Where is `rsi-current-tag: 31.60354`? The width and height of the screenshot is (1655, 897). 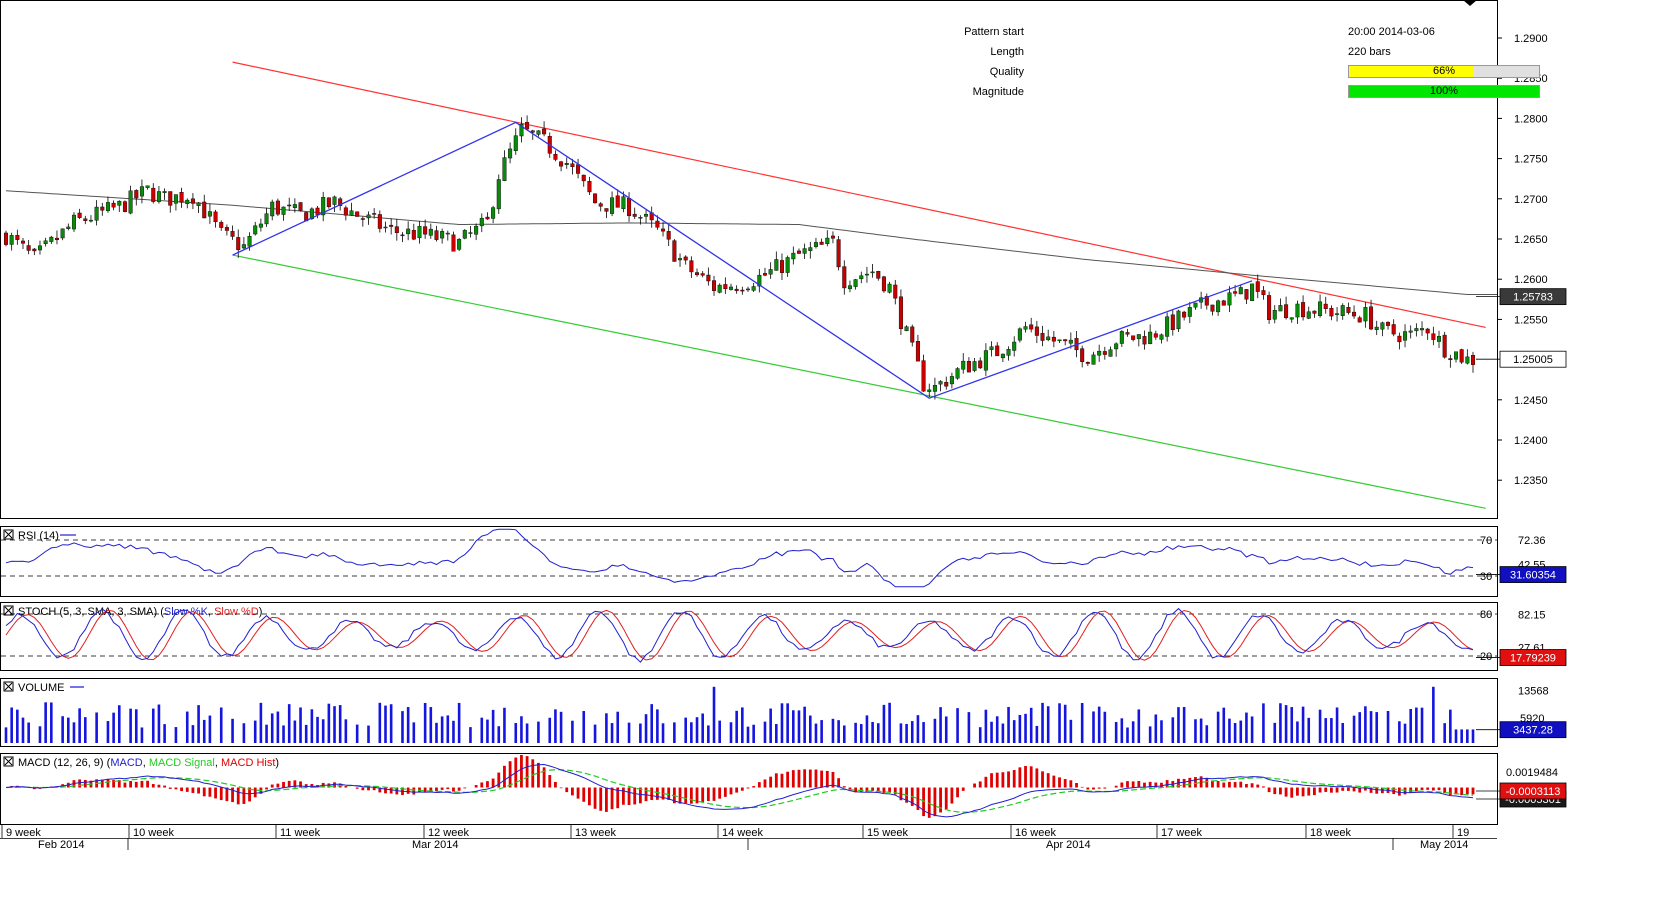
rsi-current-tag: 31.60354 is located at coordinates (1533, 576).